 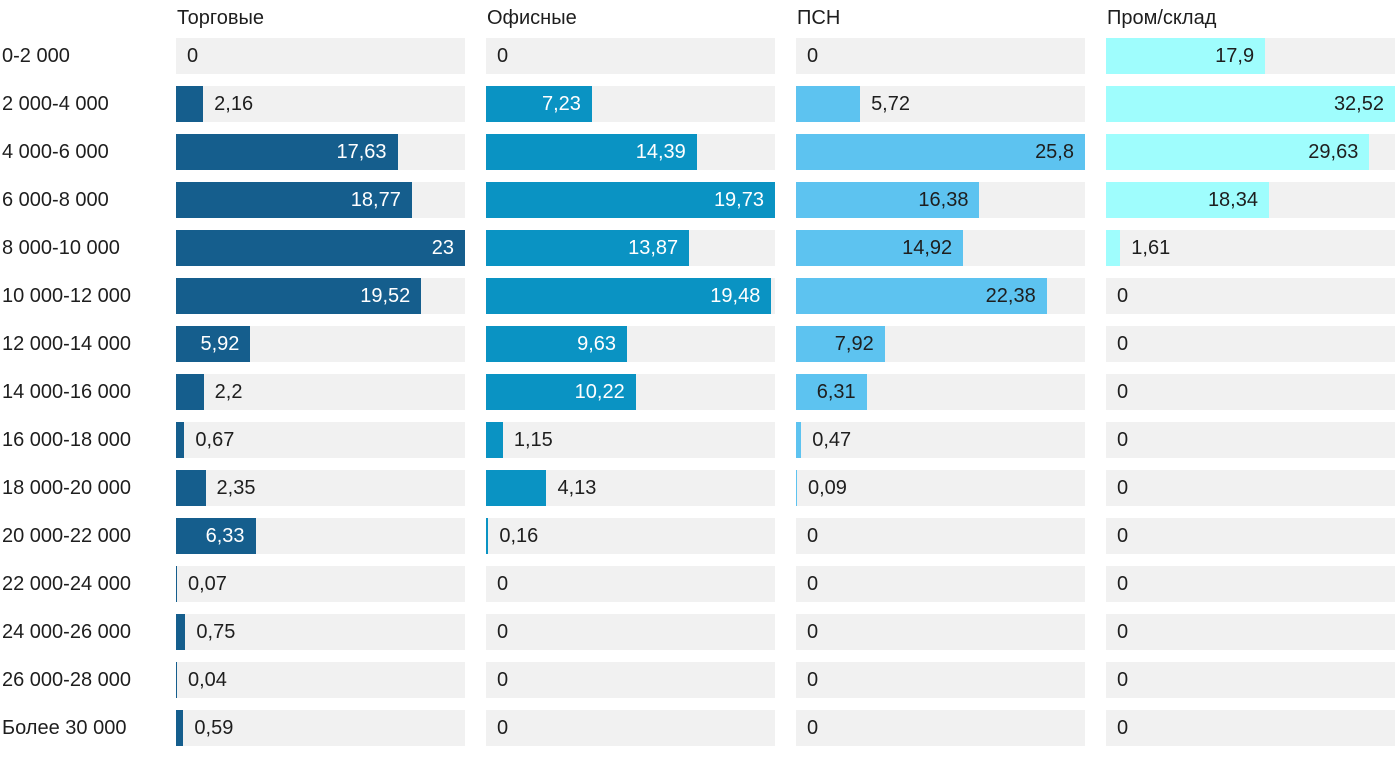 I want to click on column-header-prom-sklad: Пром/склад, so click(x=1162, y=18).